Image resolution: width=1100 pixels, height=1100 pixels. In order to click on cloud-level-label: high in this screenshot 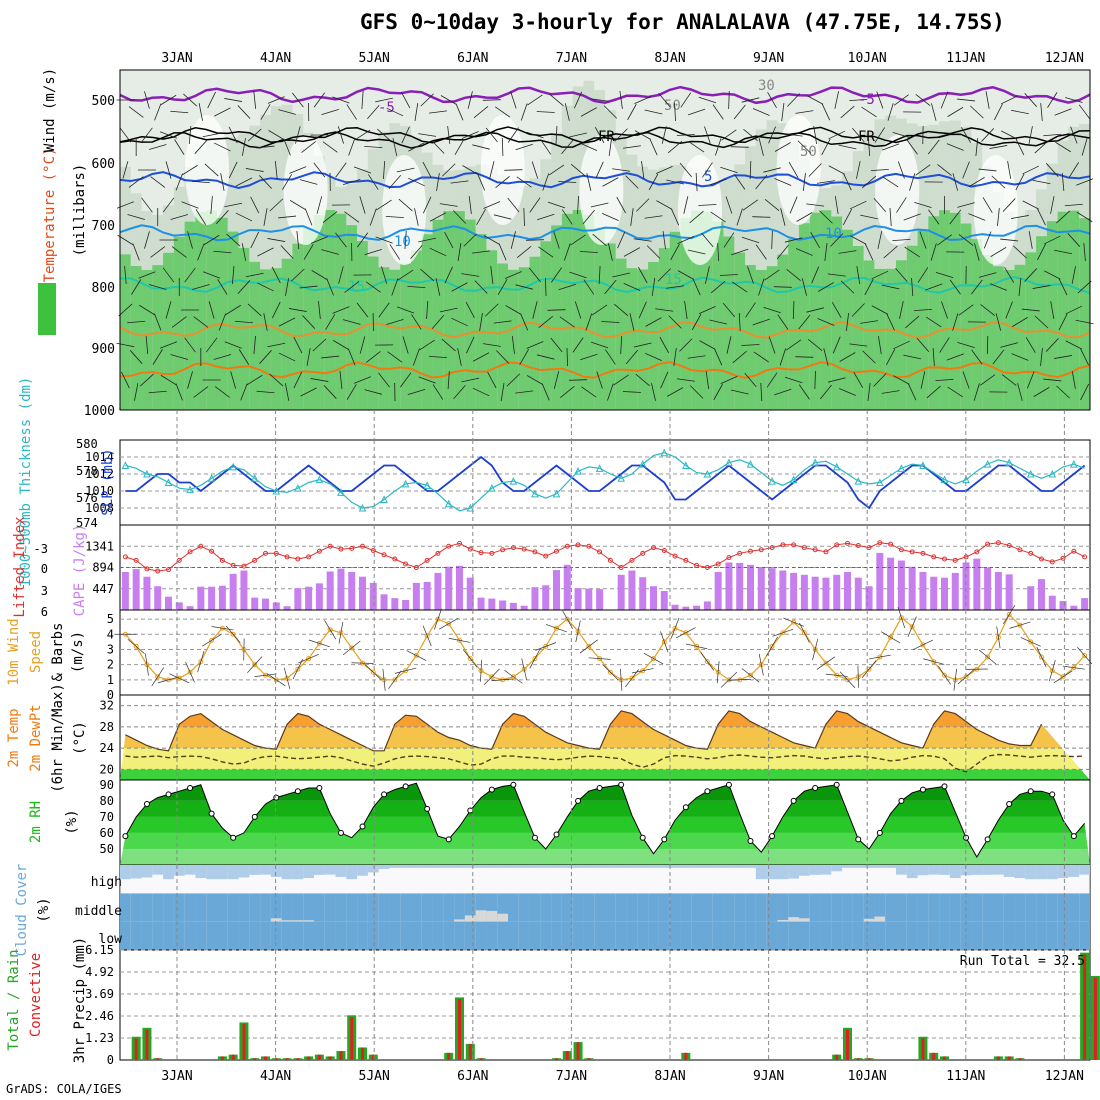, I will do `click(106, 882)`.